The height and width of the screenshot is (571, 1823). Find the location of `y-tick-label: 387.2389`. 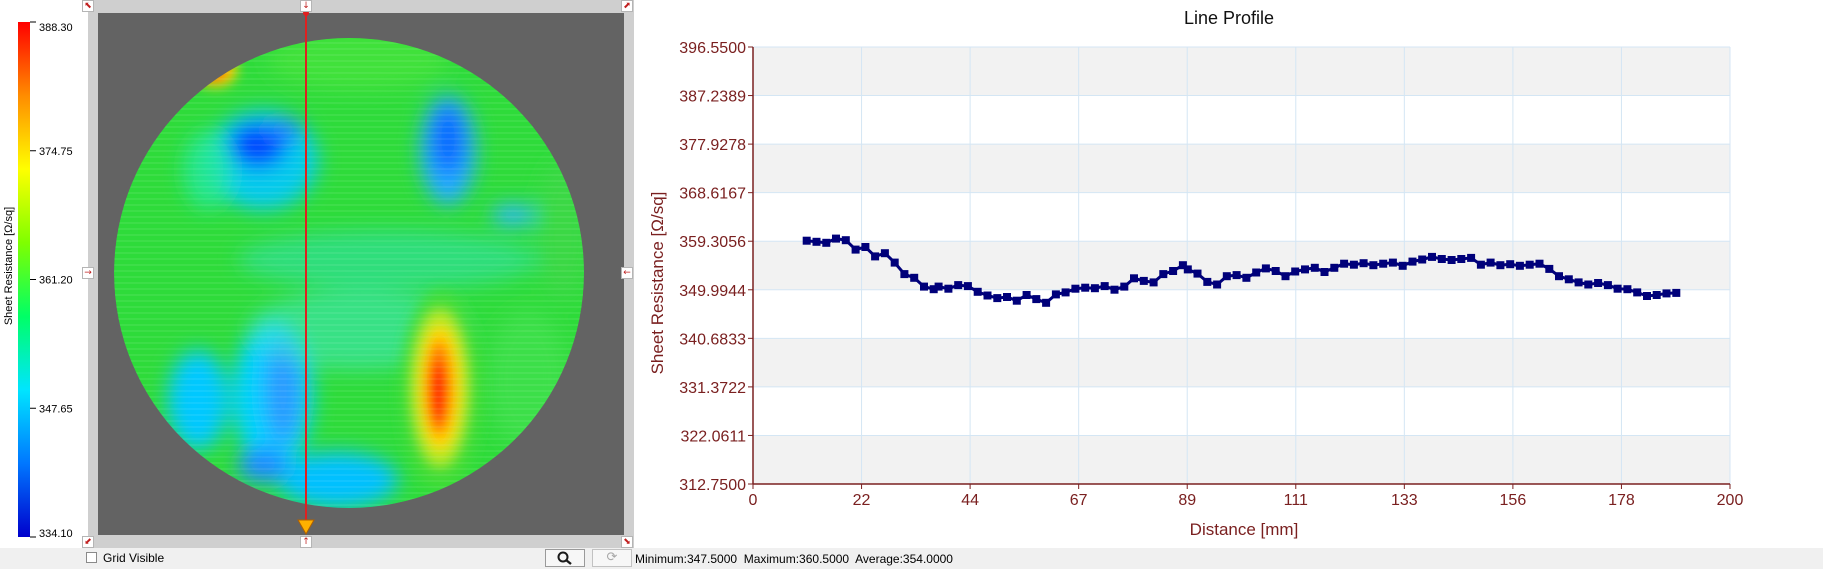

y-tick-label: 387.2389 is located at coordinates (712, 97).